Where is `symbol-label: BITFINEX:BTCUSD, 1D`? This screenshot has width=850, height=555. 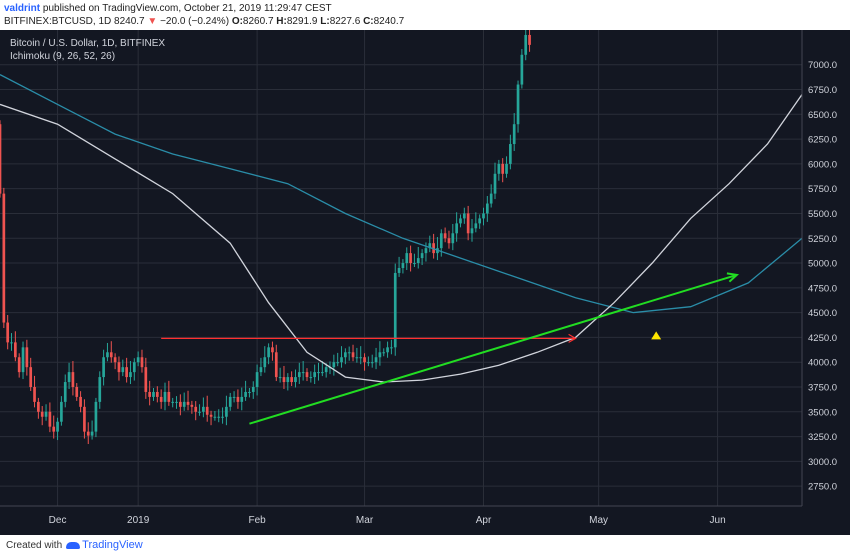 symbol-label: BITFINEX:BTCUSD, 1D is located at coordinates (58, 21).